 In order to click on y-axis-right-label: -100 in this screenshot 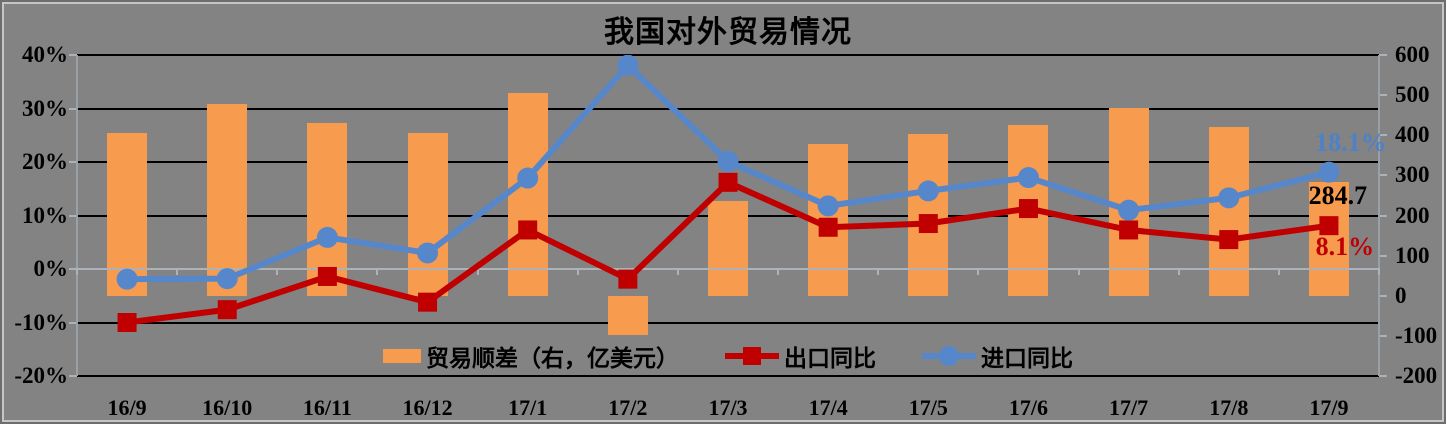, I will do `click(1416, 335)`.